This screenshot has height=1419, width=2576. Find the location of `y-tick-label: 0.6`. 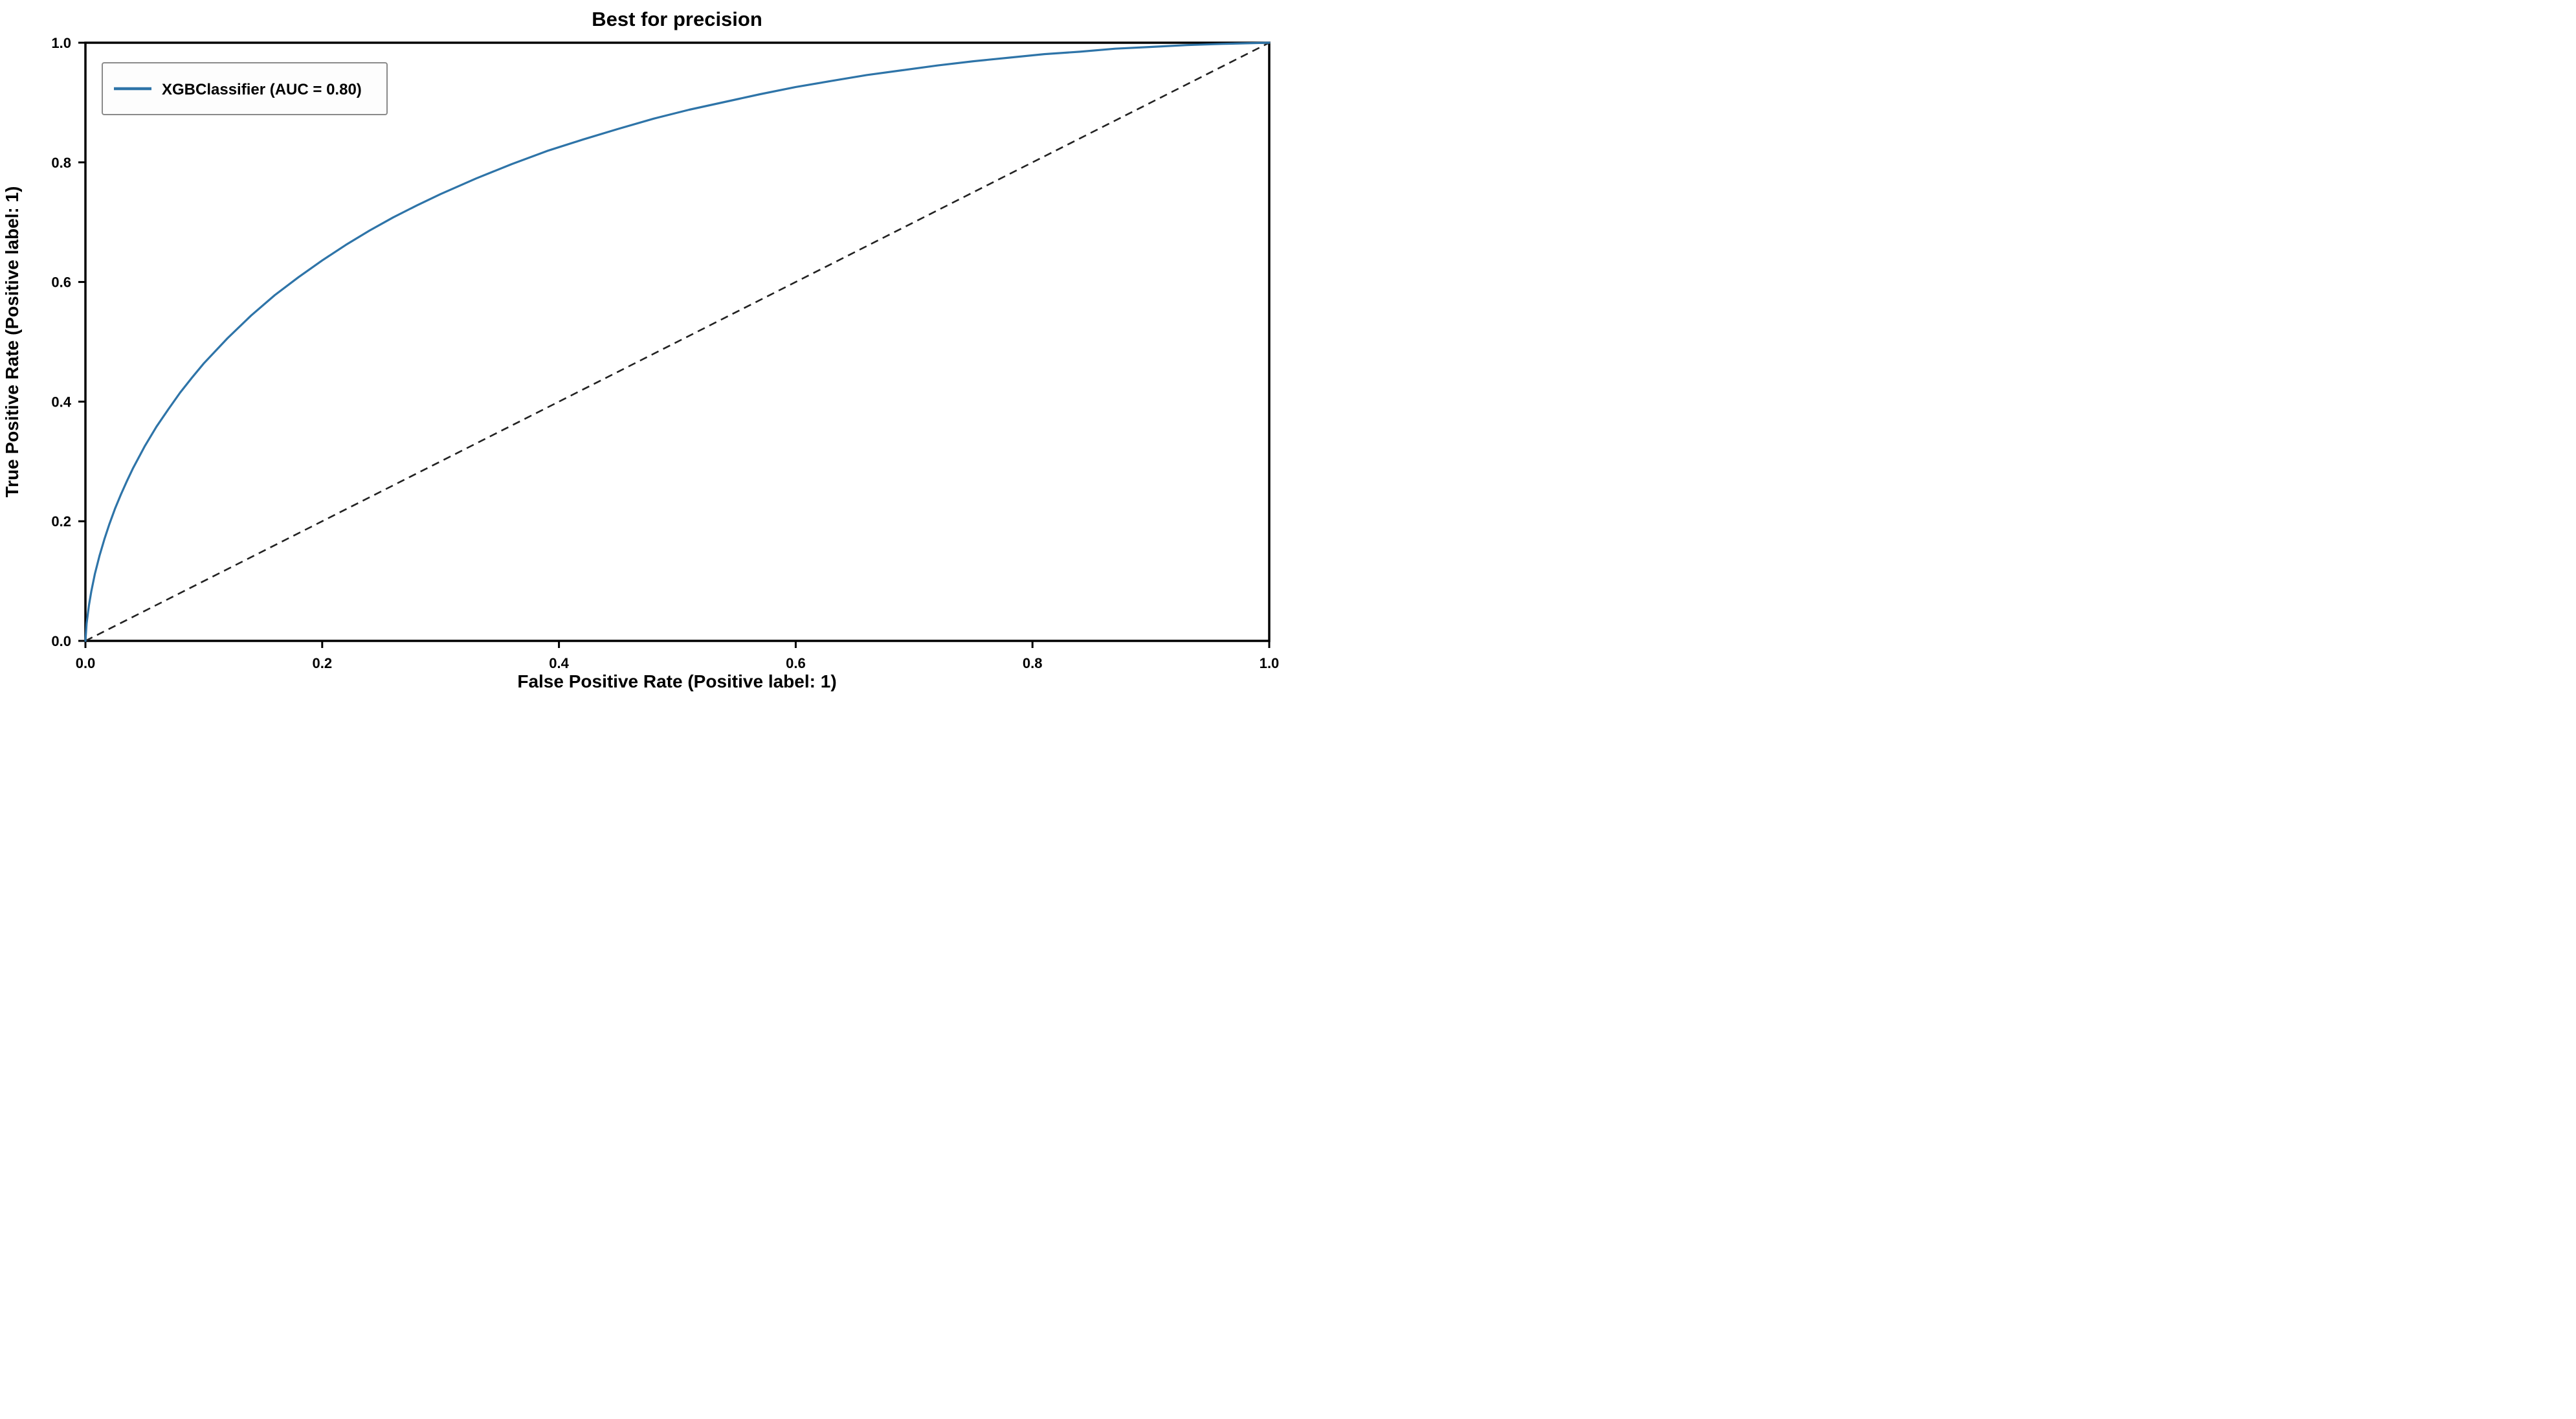

y-tick-label: 0.6 is located at coordinates (61, 282).